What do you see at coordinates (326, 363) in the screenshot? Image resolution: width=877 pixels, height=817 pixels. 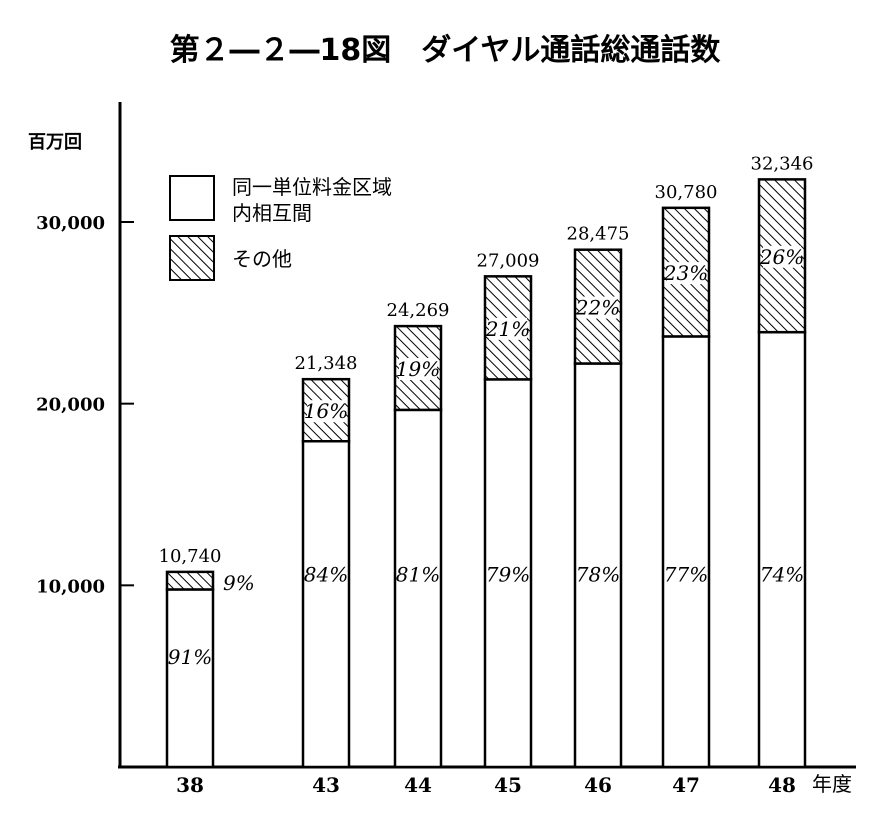 I see `bar-total-label: 21,348` at bounding box center [326, 363].